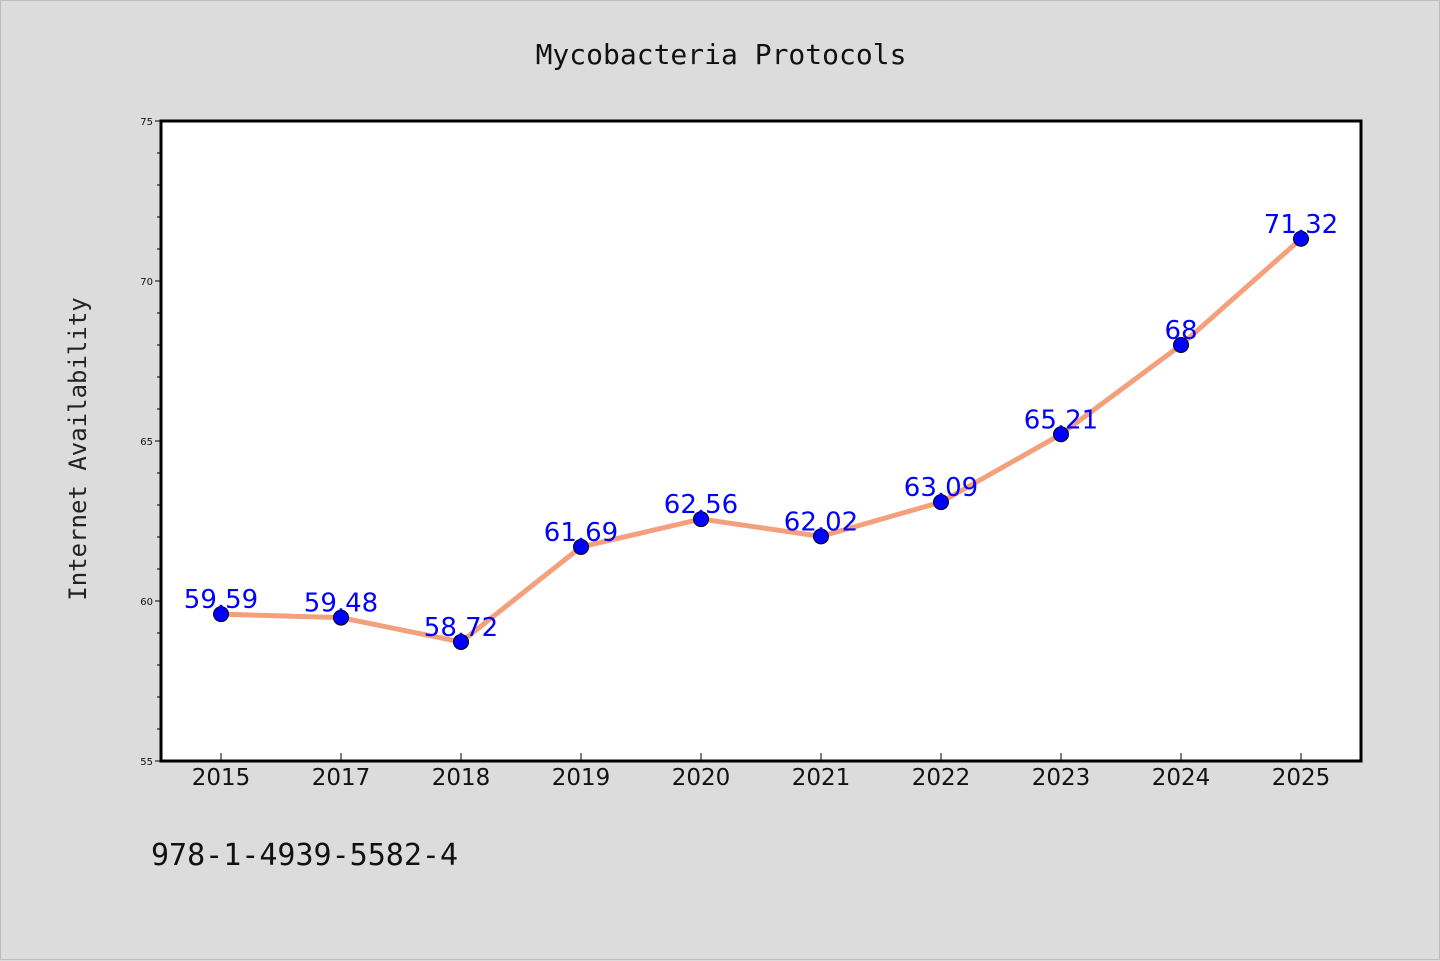  I want to click on y-tick-label: 70, so click(146, 282).